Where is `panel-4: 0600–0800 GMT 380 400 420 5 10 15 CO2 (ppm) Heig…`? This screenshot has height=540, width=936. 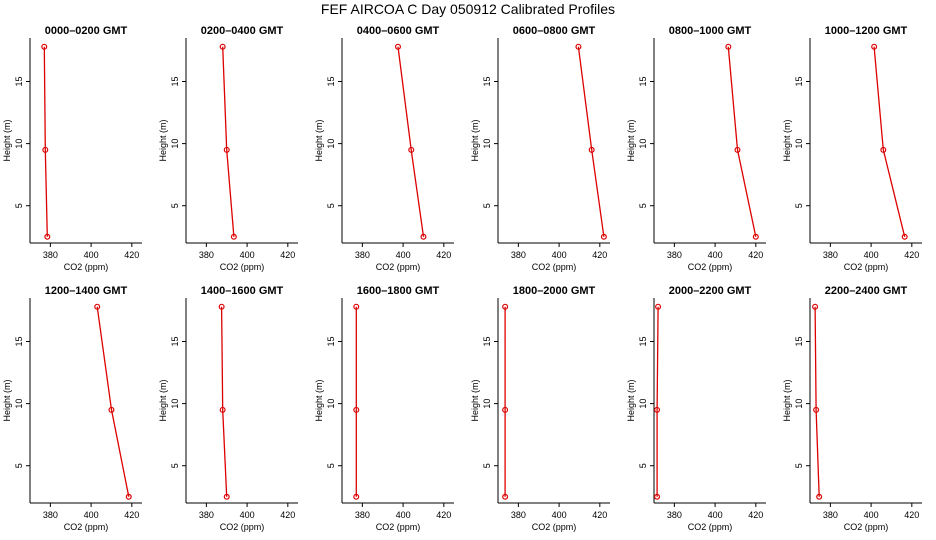
panel-4: 0600–0800 GMT 380 400 420 5 10 15 CO2 (ppm) Heig… is located at coordinates (540, 148).